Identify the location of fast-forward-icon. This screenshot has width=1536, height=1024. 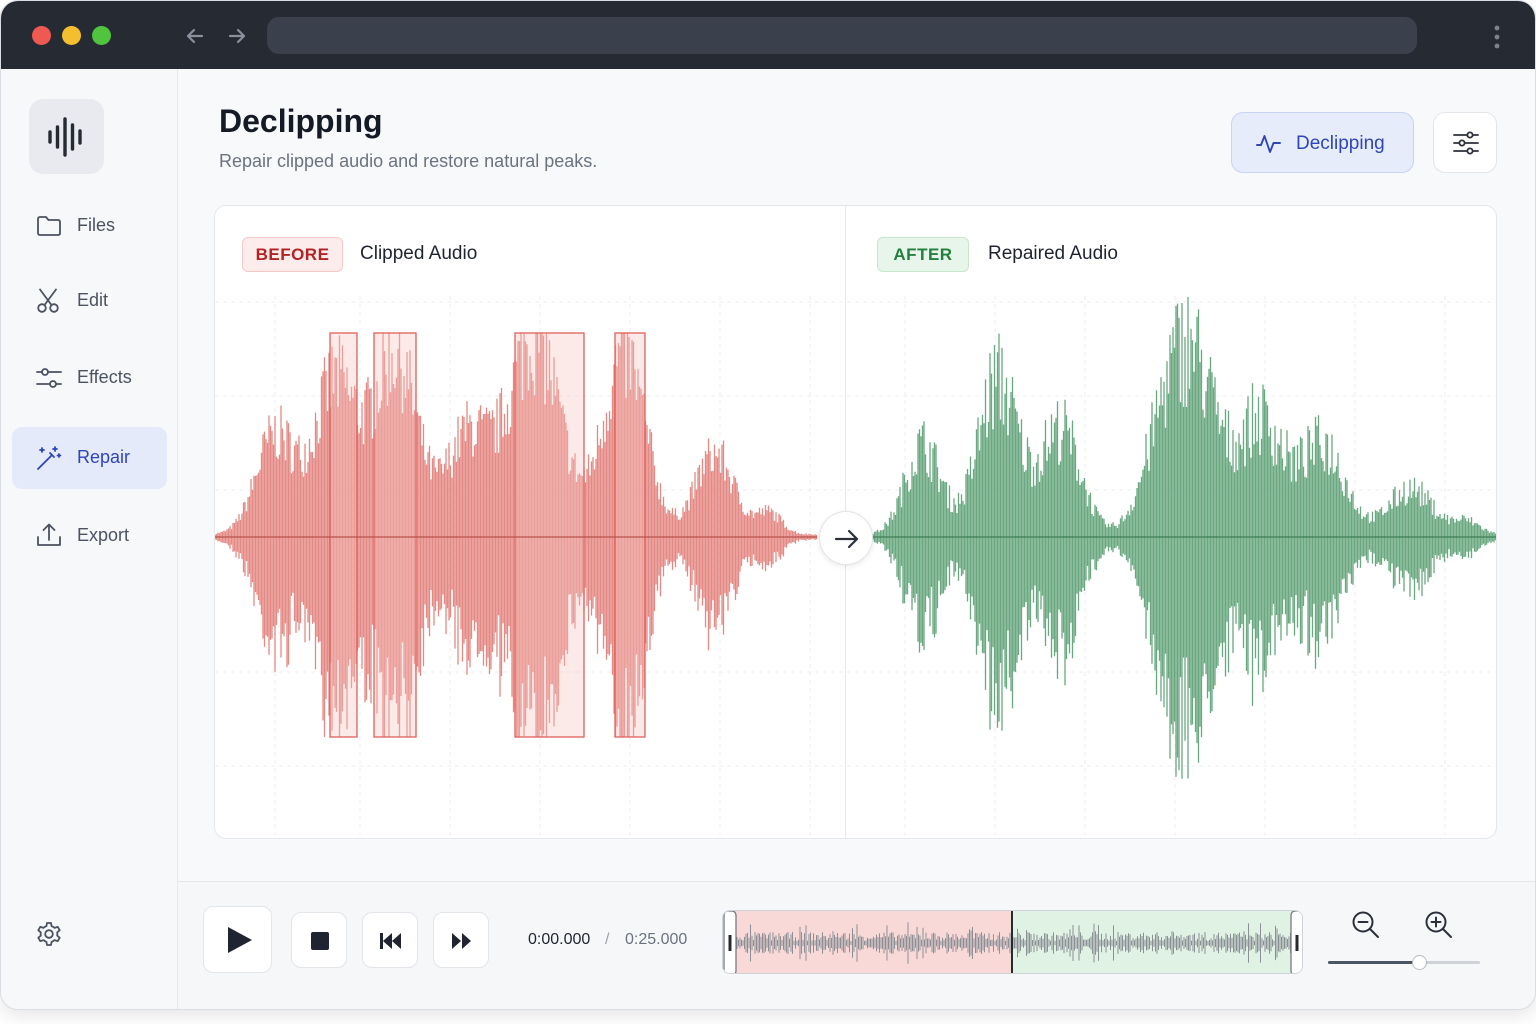
(461, 941).